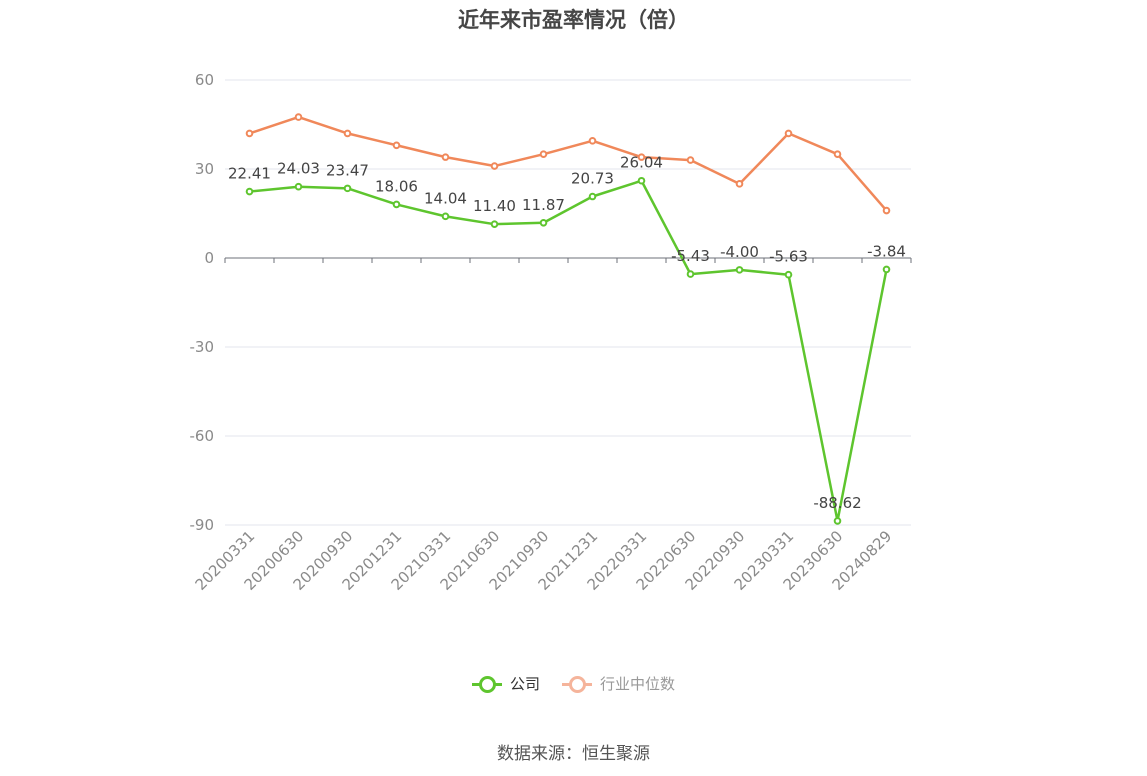  I want to click on data-label: 22.41, so click(249, 174).